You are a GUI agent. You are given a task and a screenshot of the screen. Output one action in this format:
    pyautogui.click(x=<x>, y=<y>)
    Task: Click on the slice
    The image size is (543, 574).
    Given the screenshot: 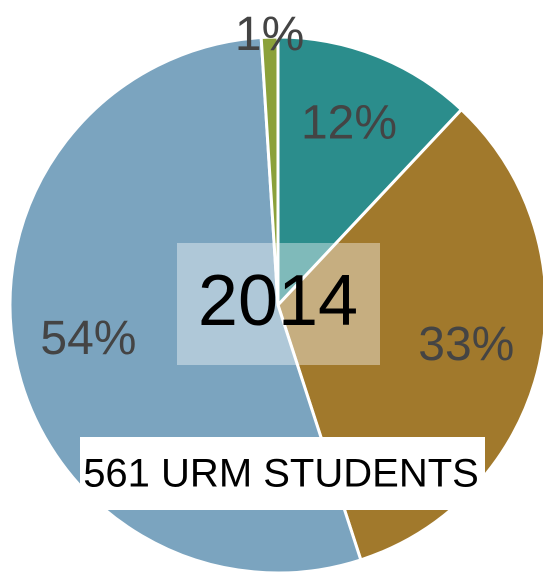 What is the action you would take?
    pyautogui.click(x=269, y=170)
    